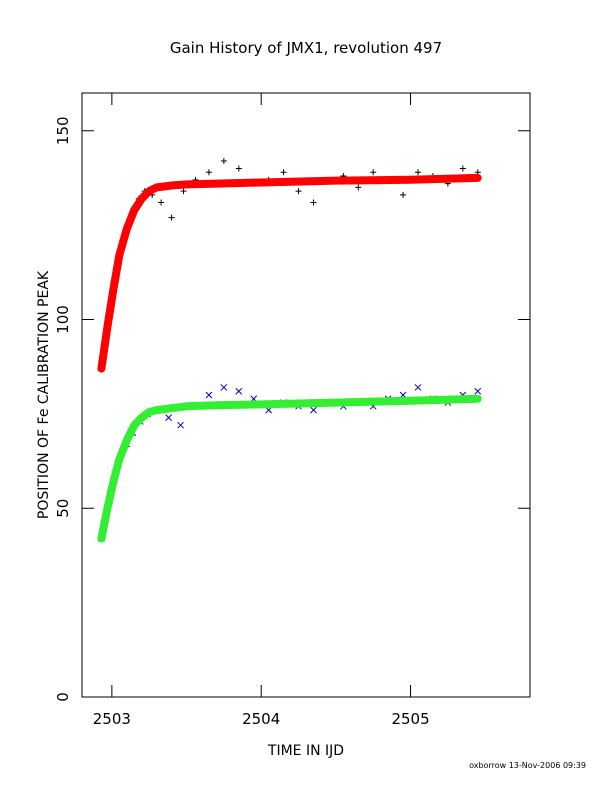 The width and height of the screenshot is (612, 792). Describe the element at coordinates (527, 765) in the screenshot. I see `footer-credit: oxborrow 13-Nov-2006 09:39` at that location.